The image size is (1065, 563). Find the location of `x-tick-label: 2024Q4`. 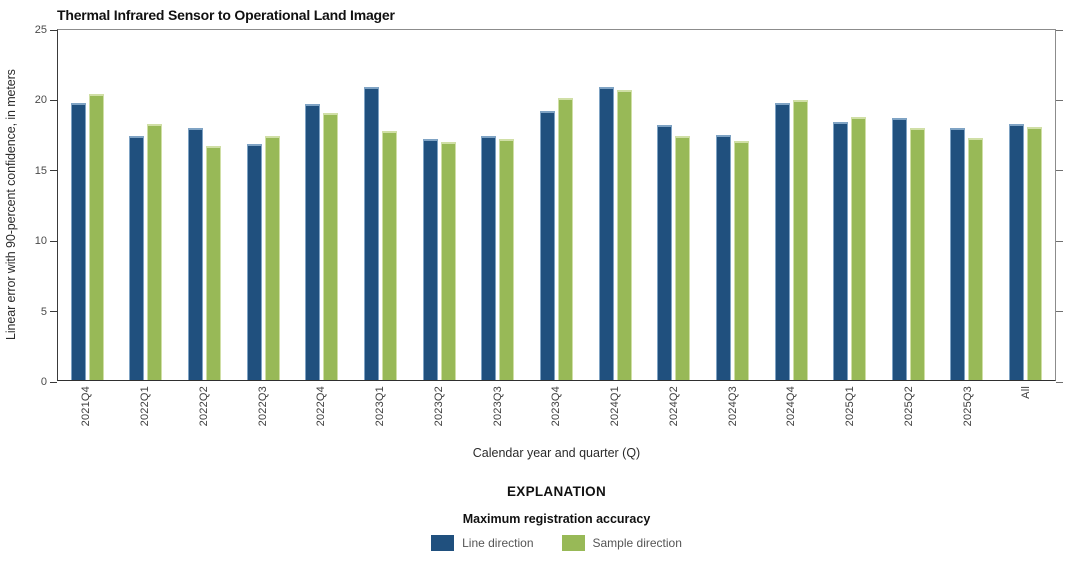

x-tick-label: 2024Q4 is located at coordinates (791, 406).